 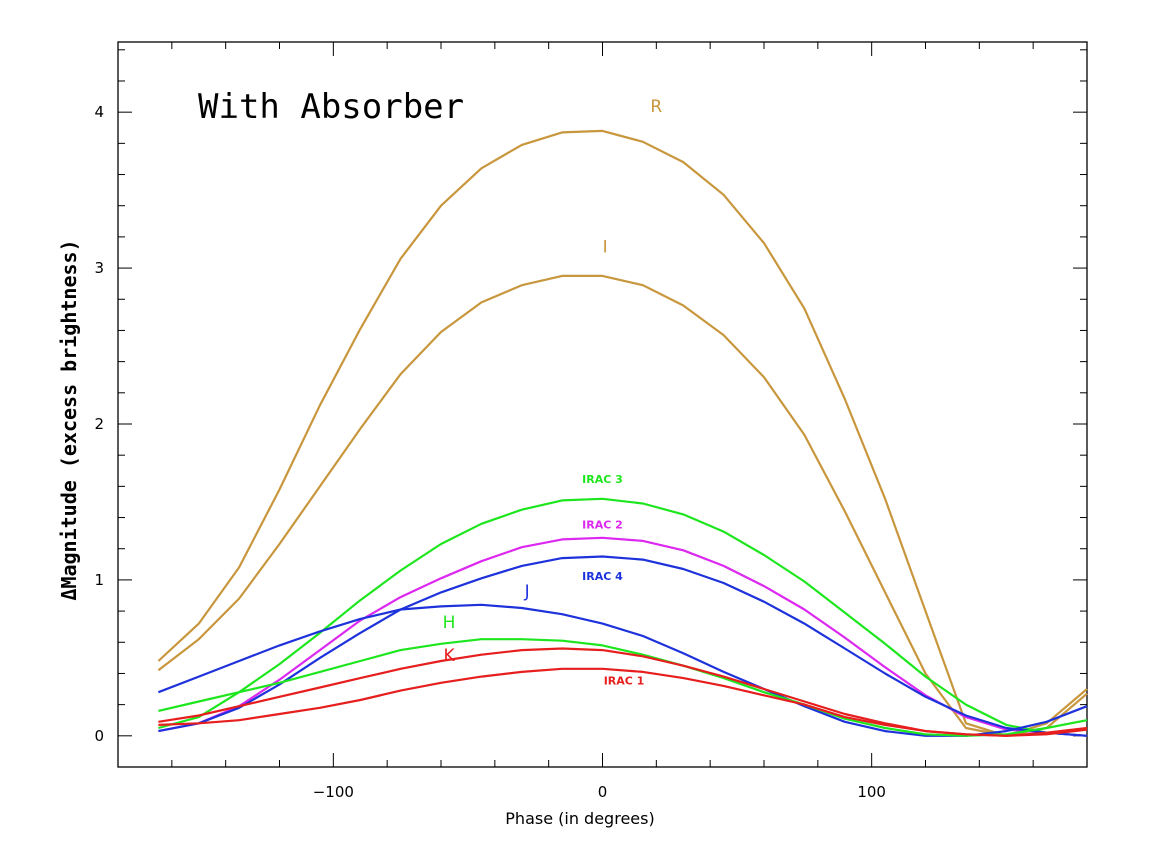 I want to click on x-tick-label: 0, so click(x=603, y=792).